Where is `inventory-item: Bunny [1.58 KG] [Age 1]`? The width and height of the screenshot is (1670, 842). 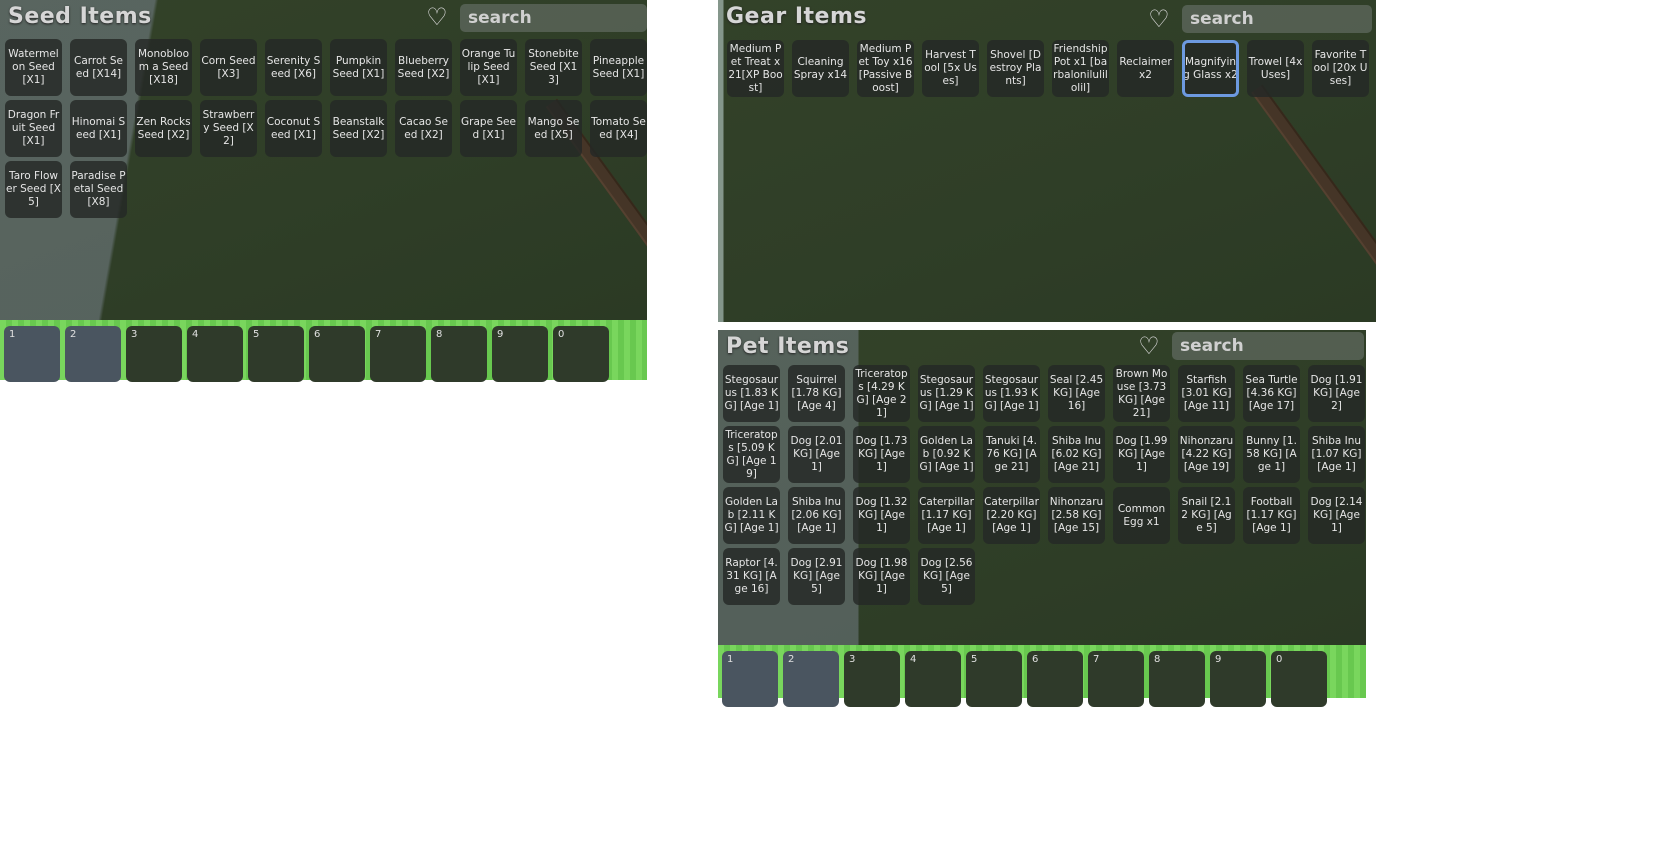 inventory-item: Bunny [1.58 KG] [Age 1] is located at coordinates (1271, 454).